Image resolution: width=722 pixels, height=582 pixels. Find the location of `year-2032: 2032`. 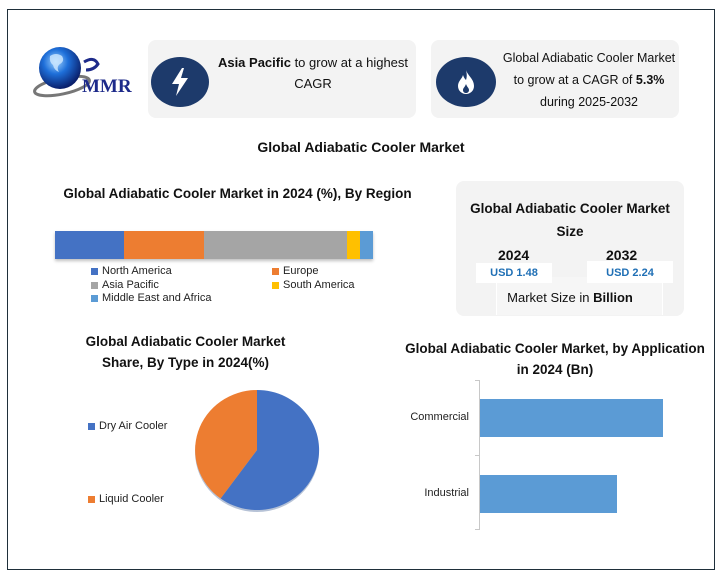

year-2032: 2032 is located at coordinates (622, 255).